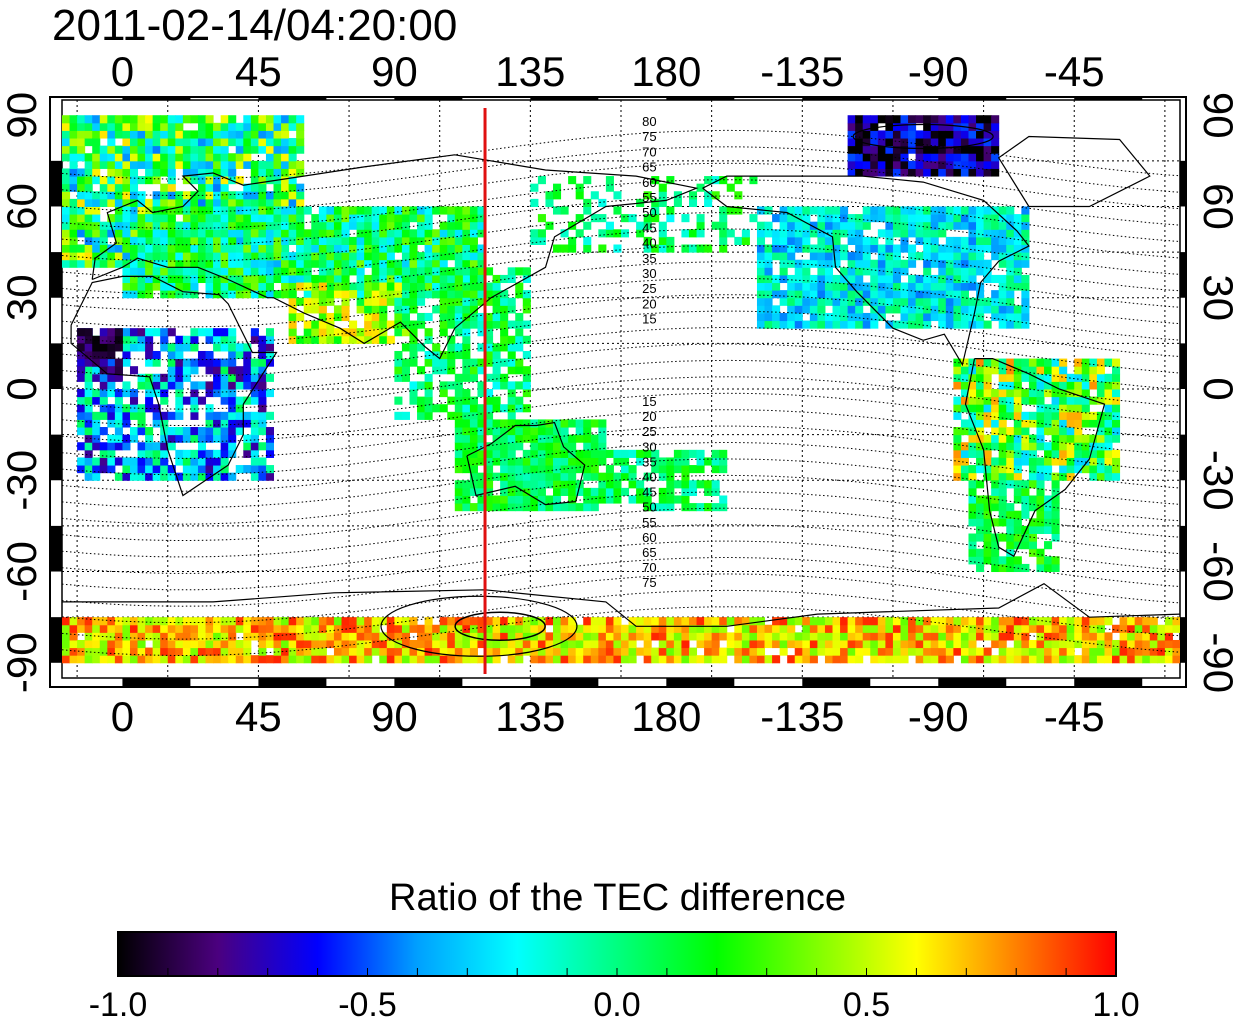 This screenshot has width=1240, height=1024. I want to click on contour-label: 15, so click(649, 401).